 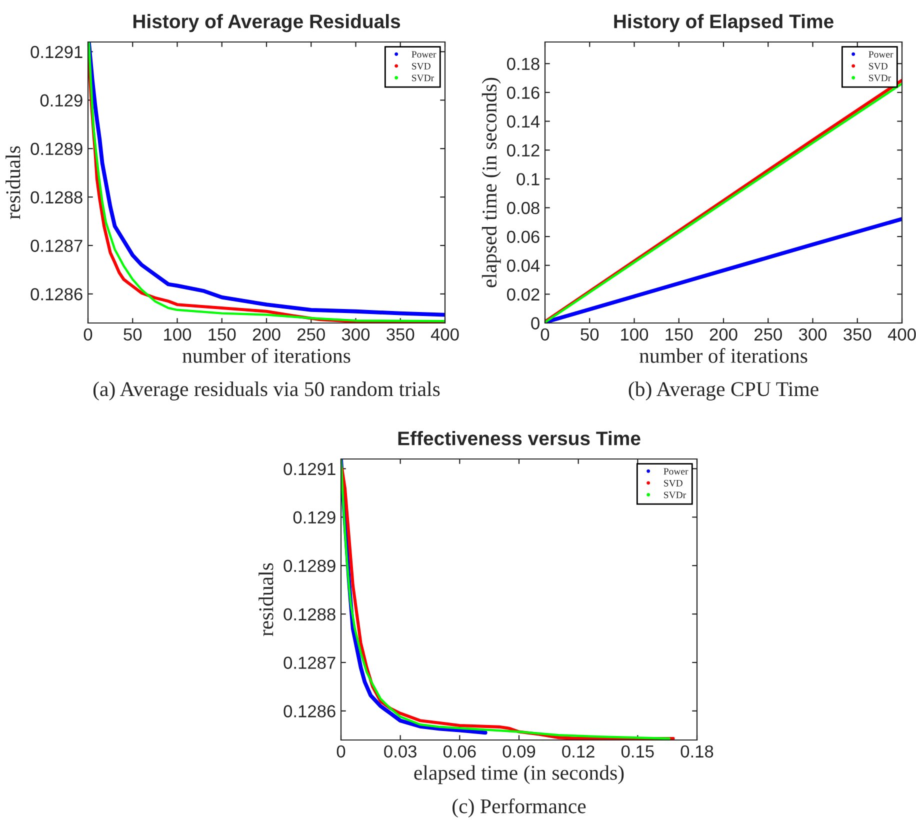 What do you see at coordinates (523, 236) in the screenshot?
I see `y-tick-label: 0.06` at bounding box center [523, 236].